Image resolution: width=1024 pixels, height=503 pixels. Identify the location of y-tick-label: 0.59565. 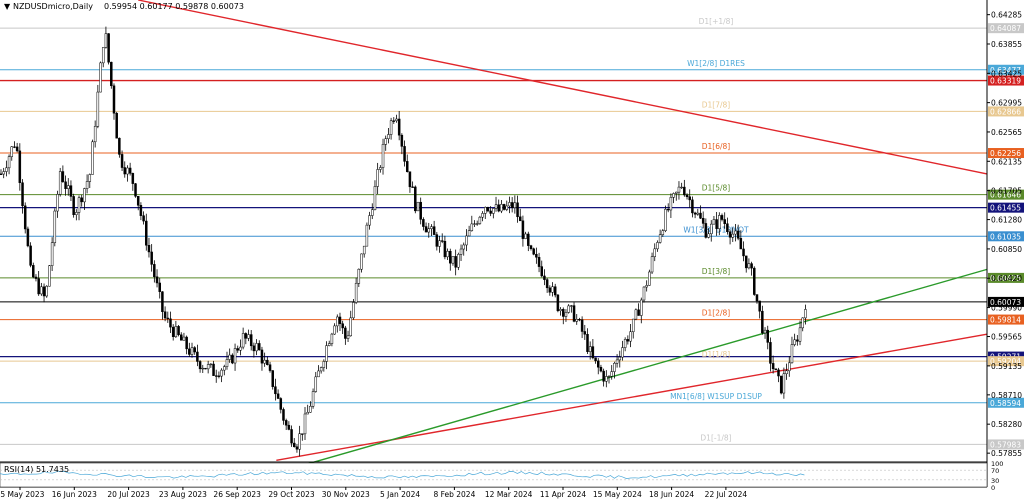
(1006, 337).